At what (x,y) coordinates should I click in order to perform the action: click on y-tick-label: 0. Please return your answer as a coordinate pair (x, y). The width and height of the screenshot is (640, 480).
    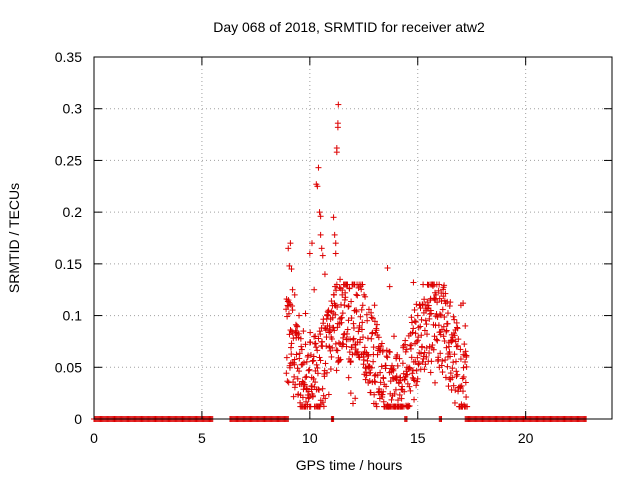
    Looking at the image, I should click on (78, 419).